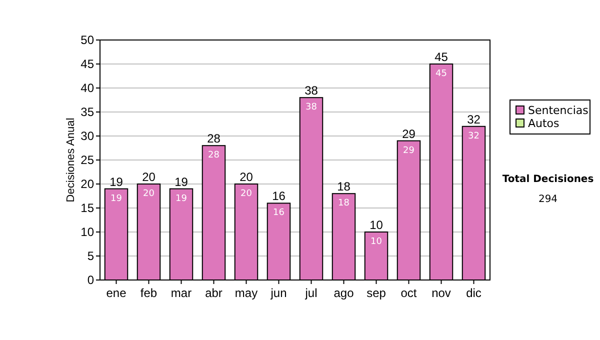  What do you see at coordinates (548, 179) in the screenshot?
I see `text: Total Decisiones` at bounding box center [548, 179].